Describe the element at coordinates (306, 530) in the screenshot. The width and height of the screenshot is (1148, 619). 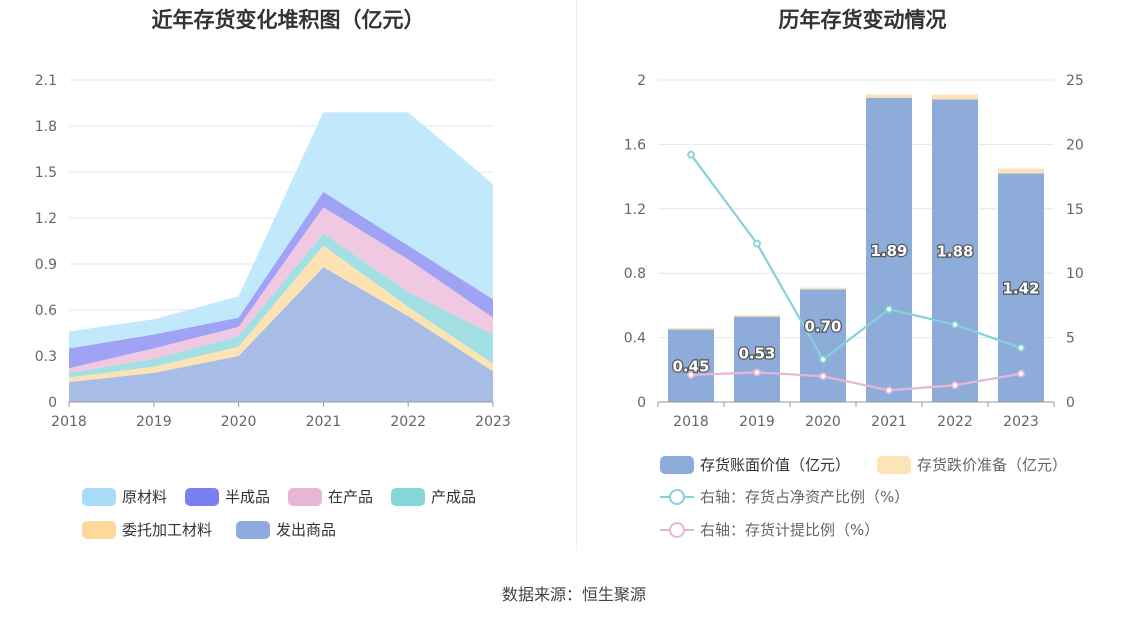
I see `legend-label-发出商品: 发出商品` at that location.